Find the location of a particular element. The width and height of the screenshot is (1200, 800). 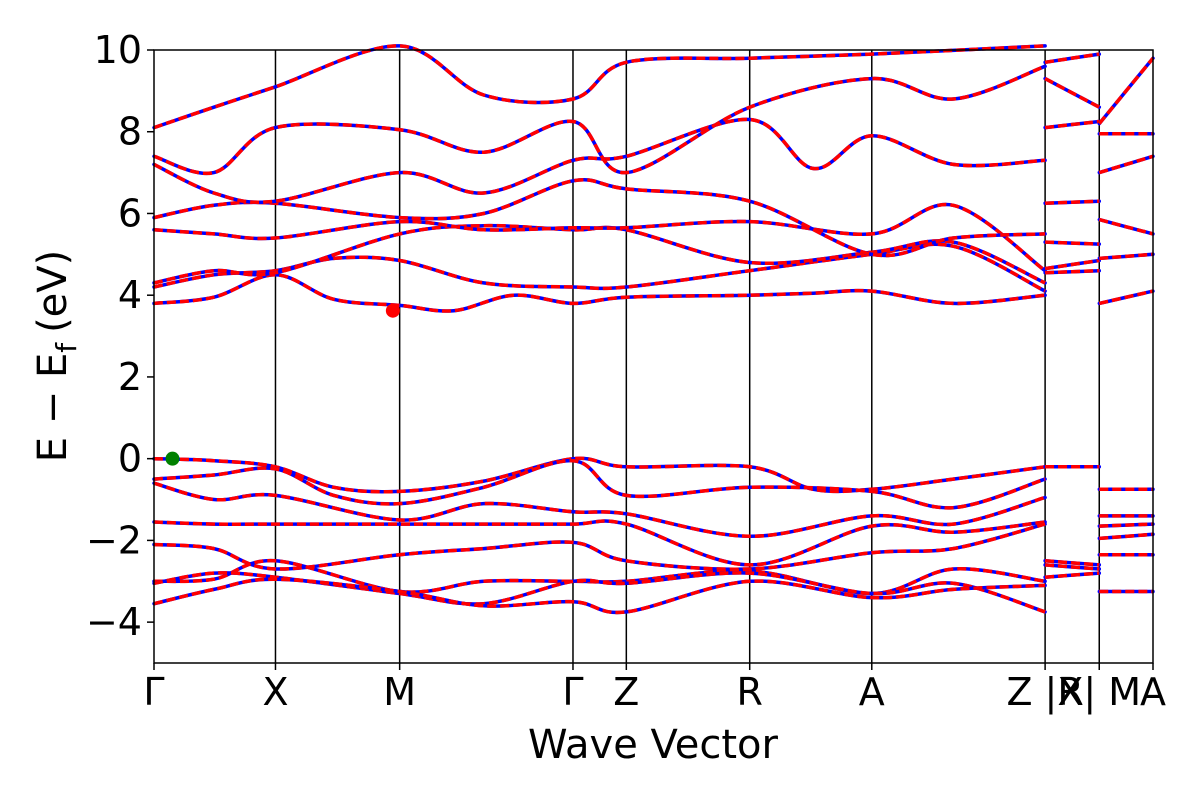

band-11-overlay is located at coordinates (599, 543).